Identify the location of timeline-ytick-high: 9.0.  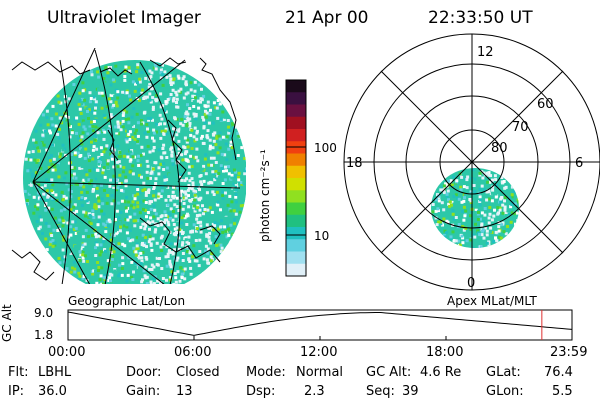
(44, 313).